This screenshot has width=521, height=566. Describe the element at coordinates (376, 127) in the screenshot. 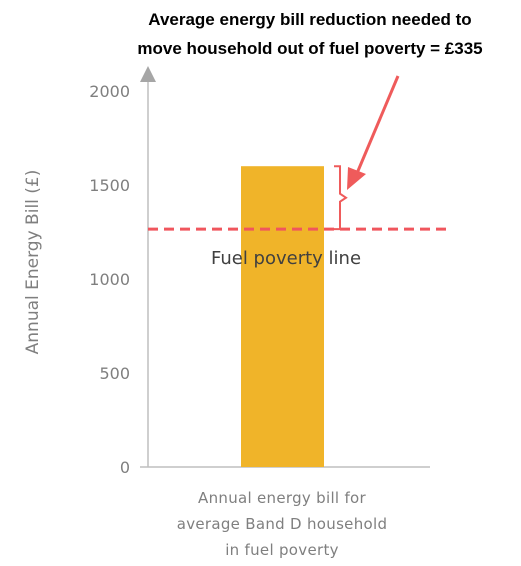

I see `callout-arrow-shaft` at that location.